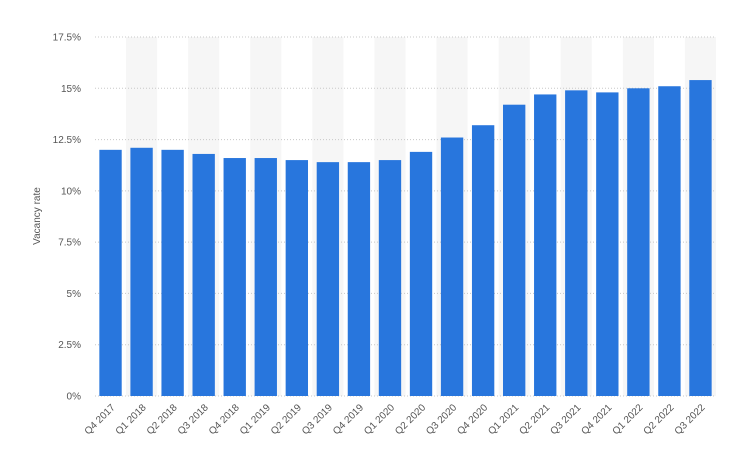 The width and height of the screenshot is (731, 464). What do you see at coordinates (503, 419) in the screenshot?
I see `x-tick-label: Q1 2021` at bounding box center [503, 419].